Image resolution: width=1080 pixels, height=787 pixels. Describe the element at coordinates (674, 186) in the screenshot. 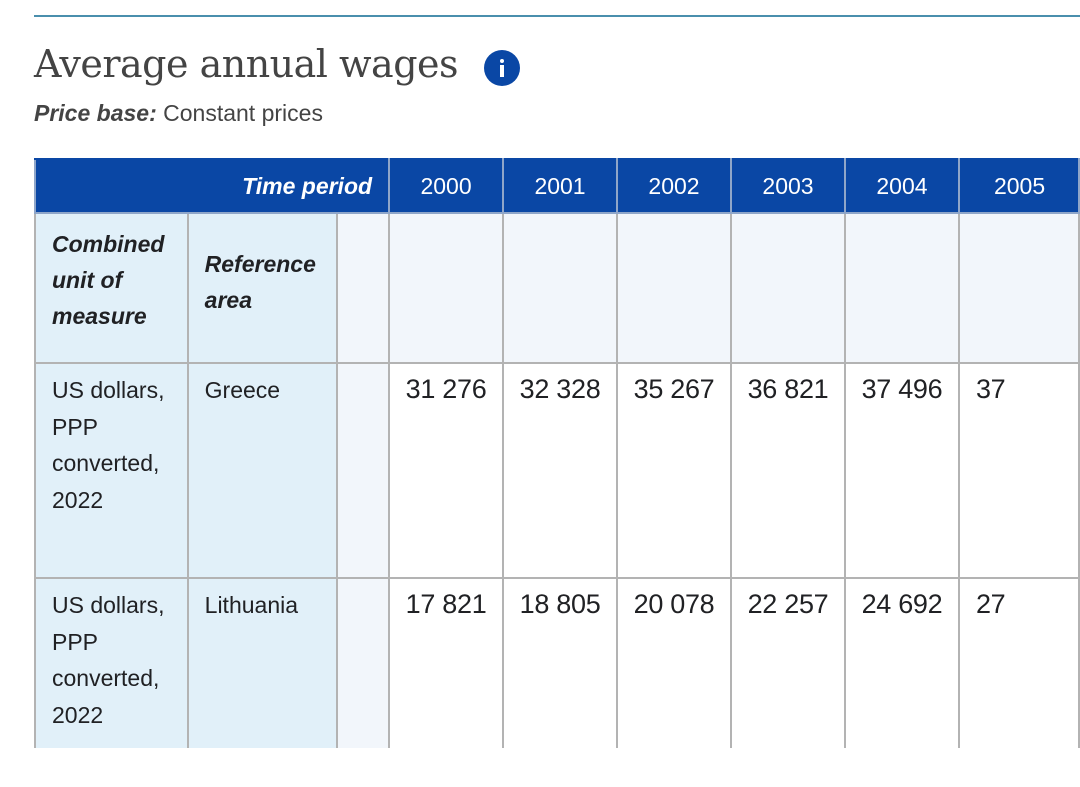

I see `year-header: 2002` at that location.